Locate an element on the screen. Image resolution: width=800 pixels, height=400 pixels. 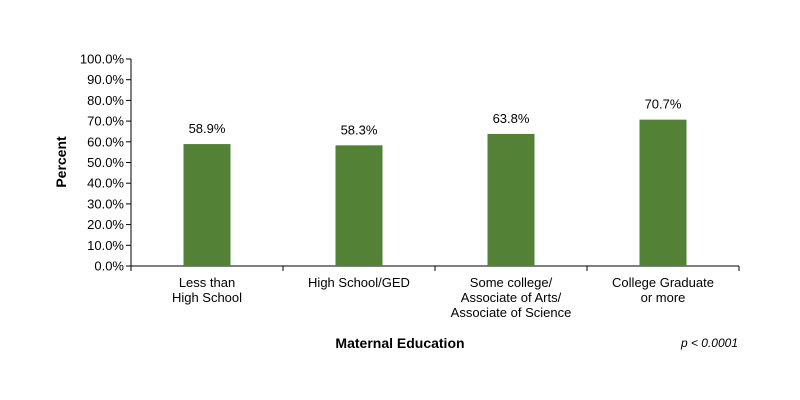
y-tick-label: 0.0% is located at coordinates (109, 266).